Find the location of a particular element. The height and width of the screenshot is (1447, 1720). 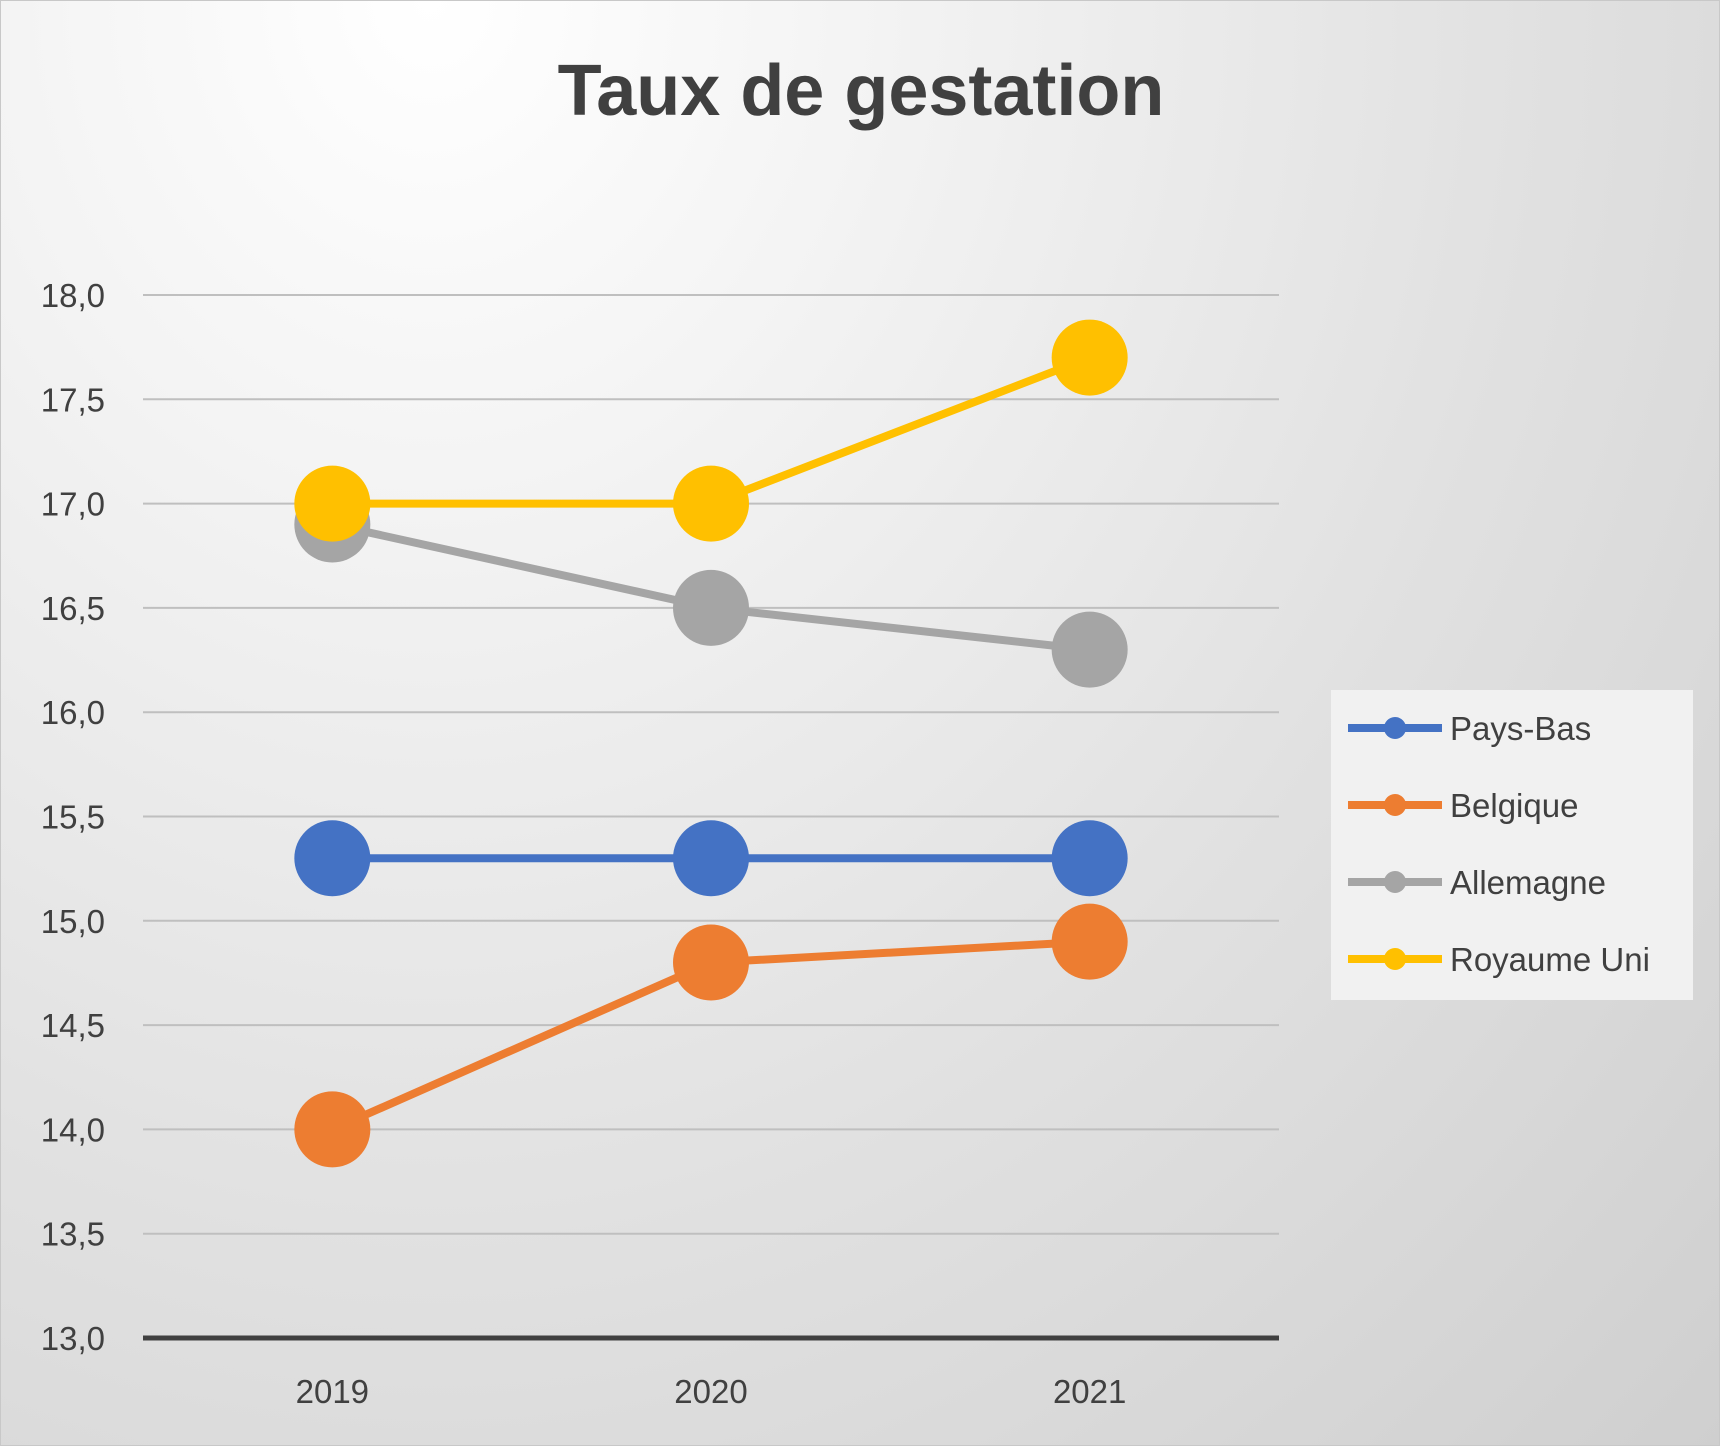

legend-box is located at coordinates (1512, 845).